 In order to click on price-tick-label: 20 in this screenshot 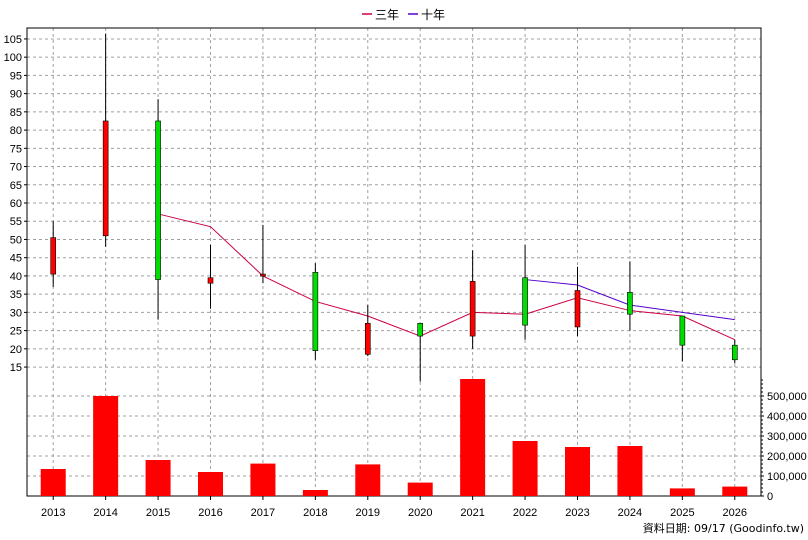, I will do `click(16, 350)`.